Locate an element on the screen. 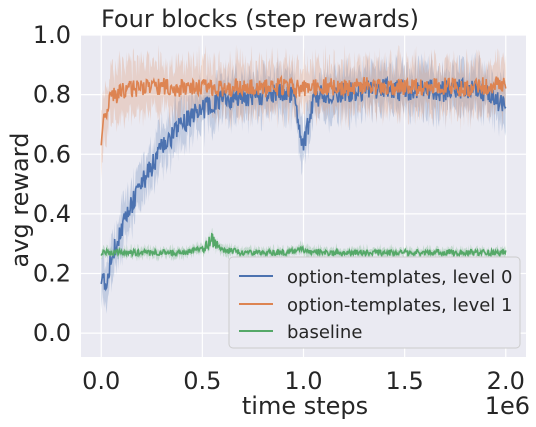  x-axis-label: time steps is located at coordinates (305, 406).